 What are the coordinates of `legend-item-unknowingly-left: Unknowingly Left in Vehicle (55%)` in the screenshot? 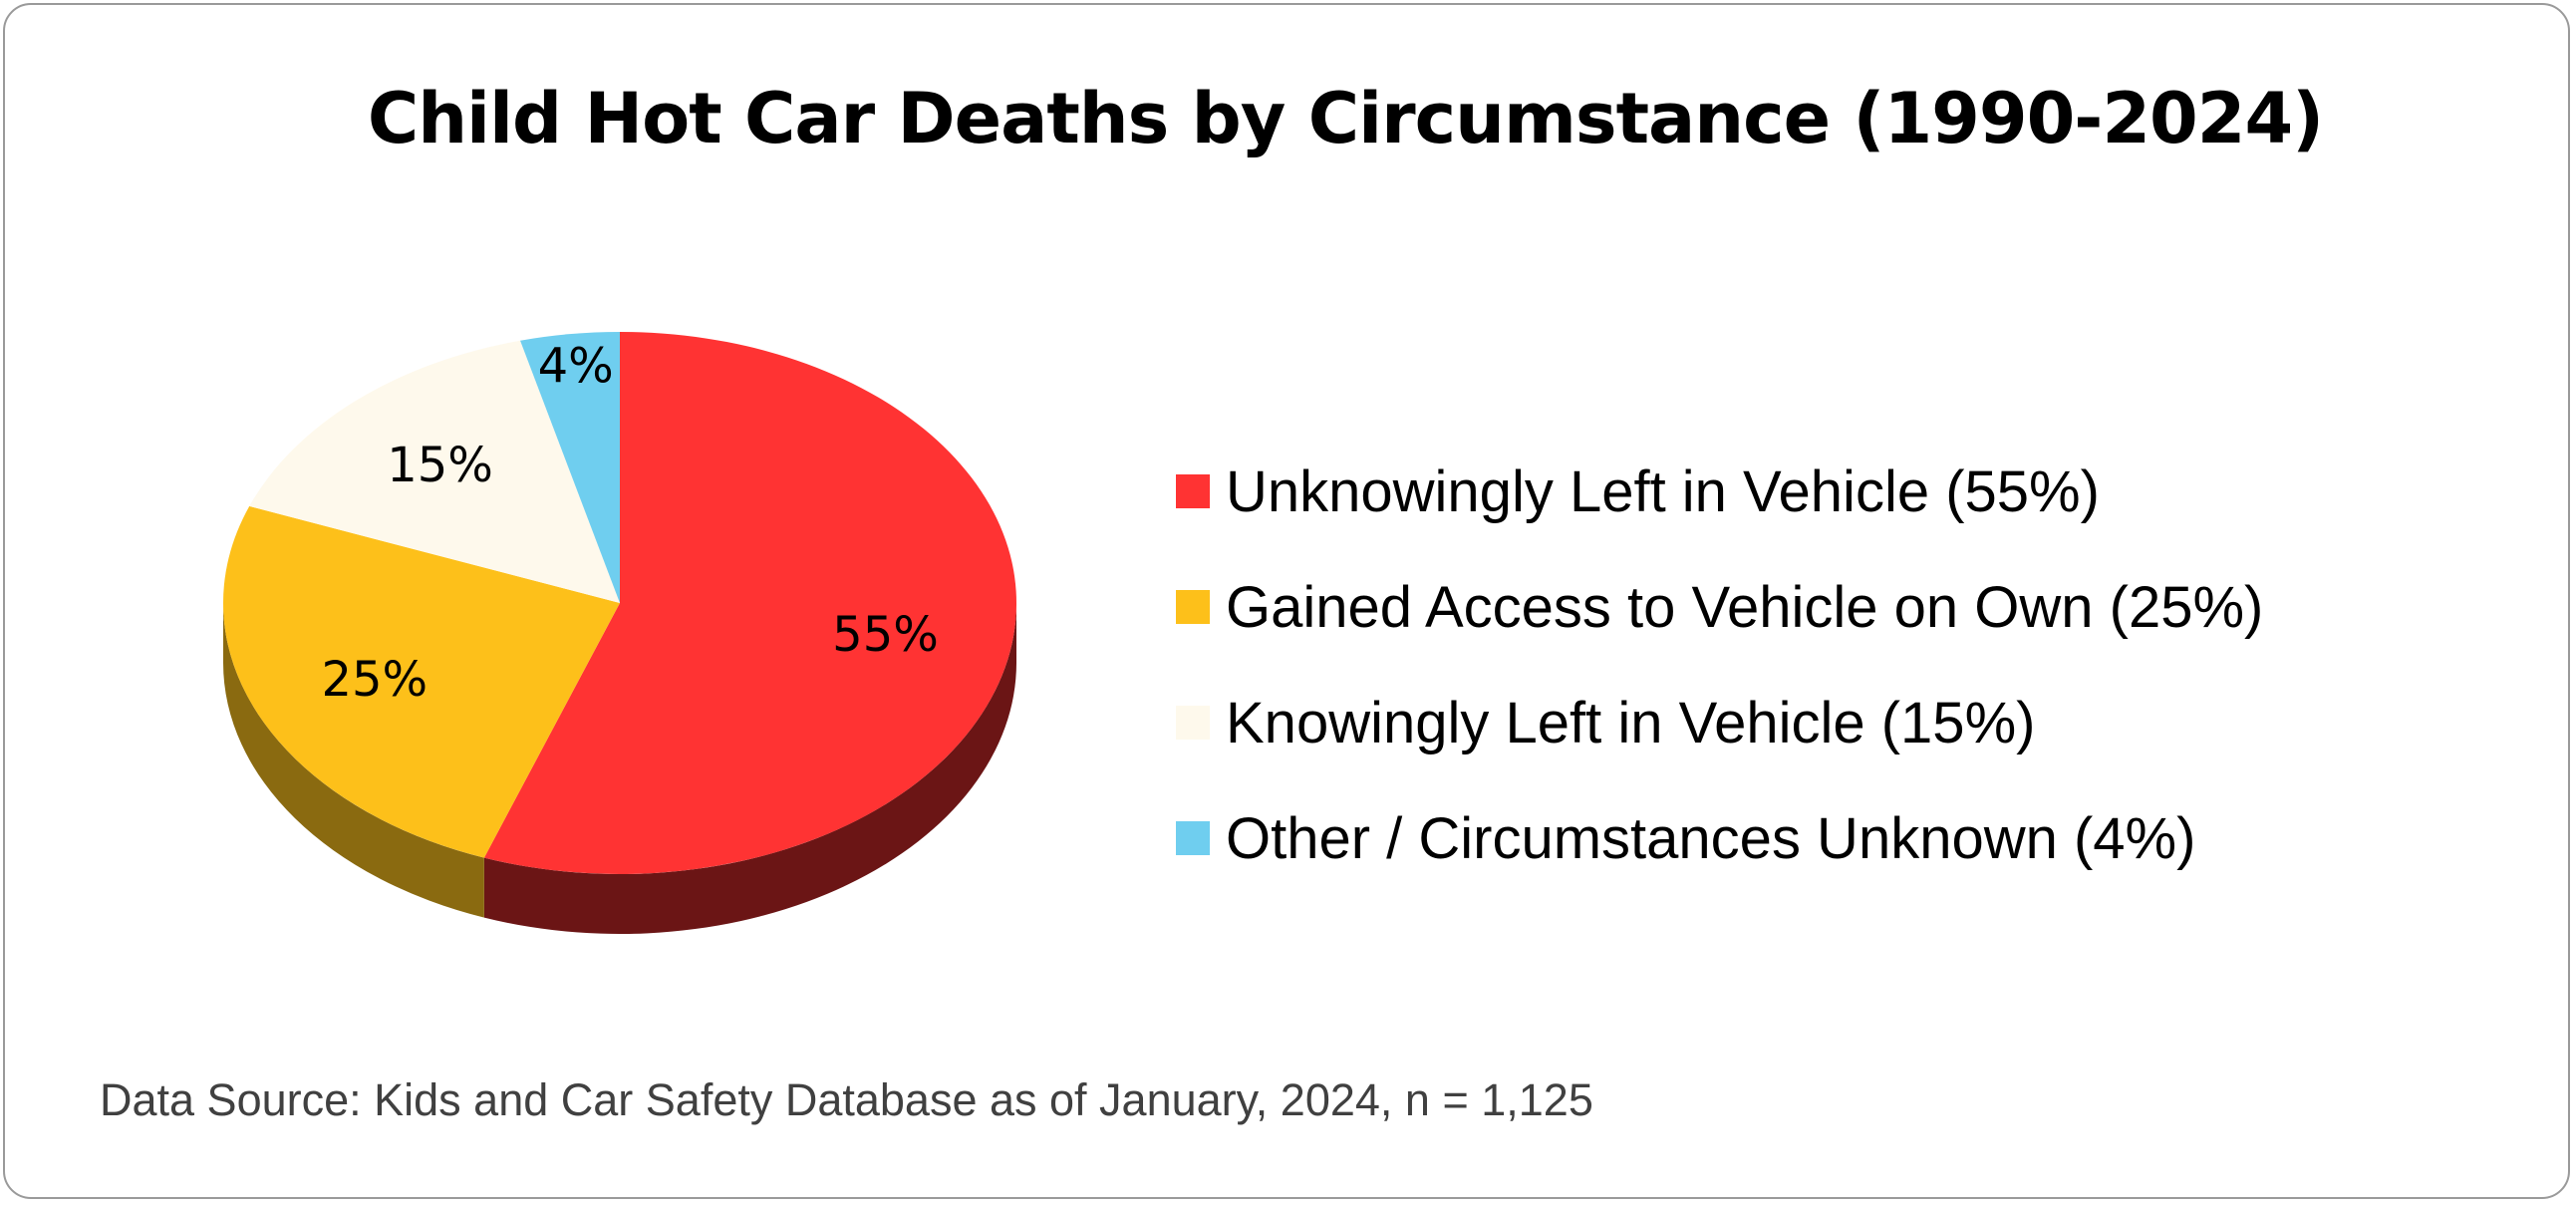 It's located at (1719, 491).